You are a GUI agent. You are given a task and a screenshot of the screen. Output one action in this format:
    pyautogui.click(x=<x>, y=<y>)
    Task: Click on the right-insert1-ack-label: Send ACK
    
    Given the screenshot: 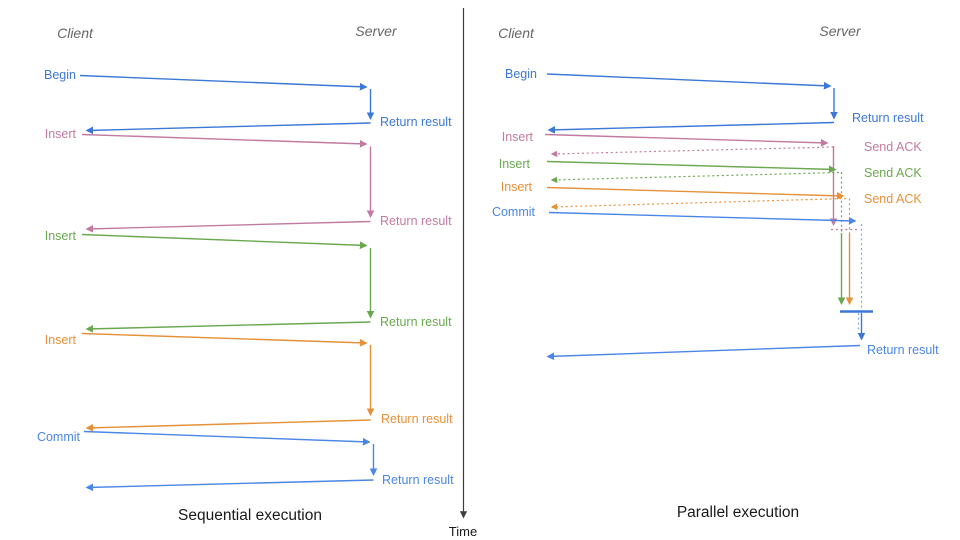 What is the action you would take?
    pyautogui.click(x=893, y=147)
    